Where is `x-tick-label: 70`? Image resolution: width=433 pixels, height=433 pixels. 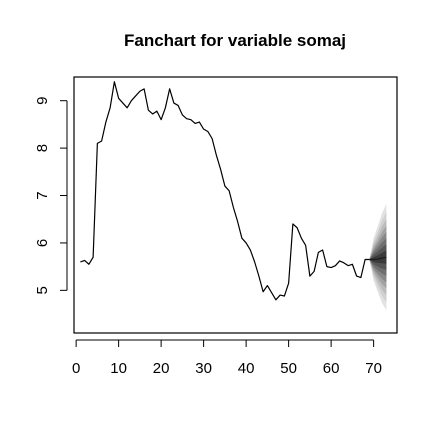 x-tick-label: 70 is located at coordinates (373, 368).